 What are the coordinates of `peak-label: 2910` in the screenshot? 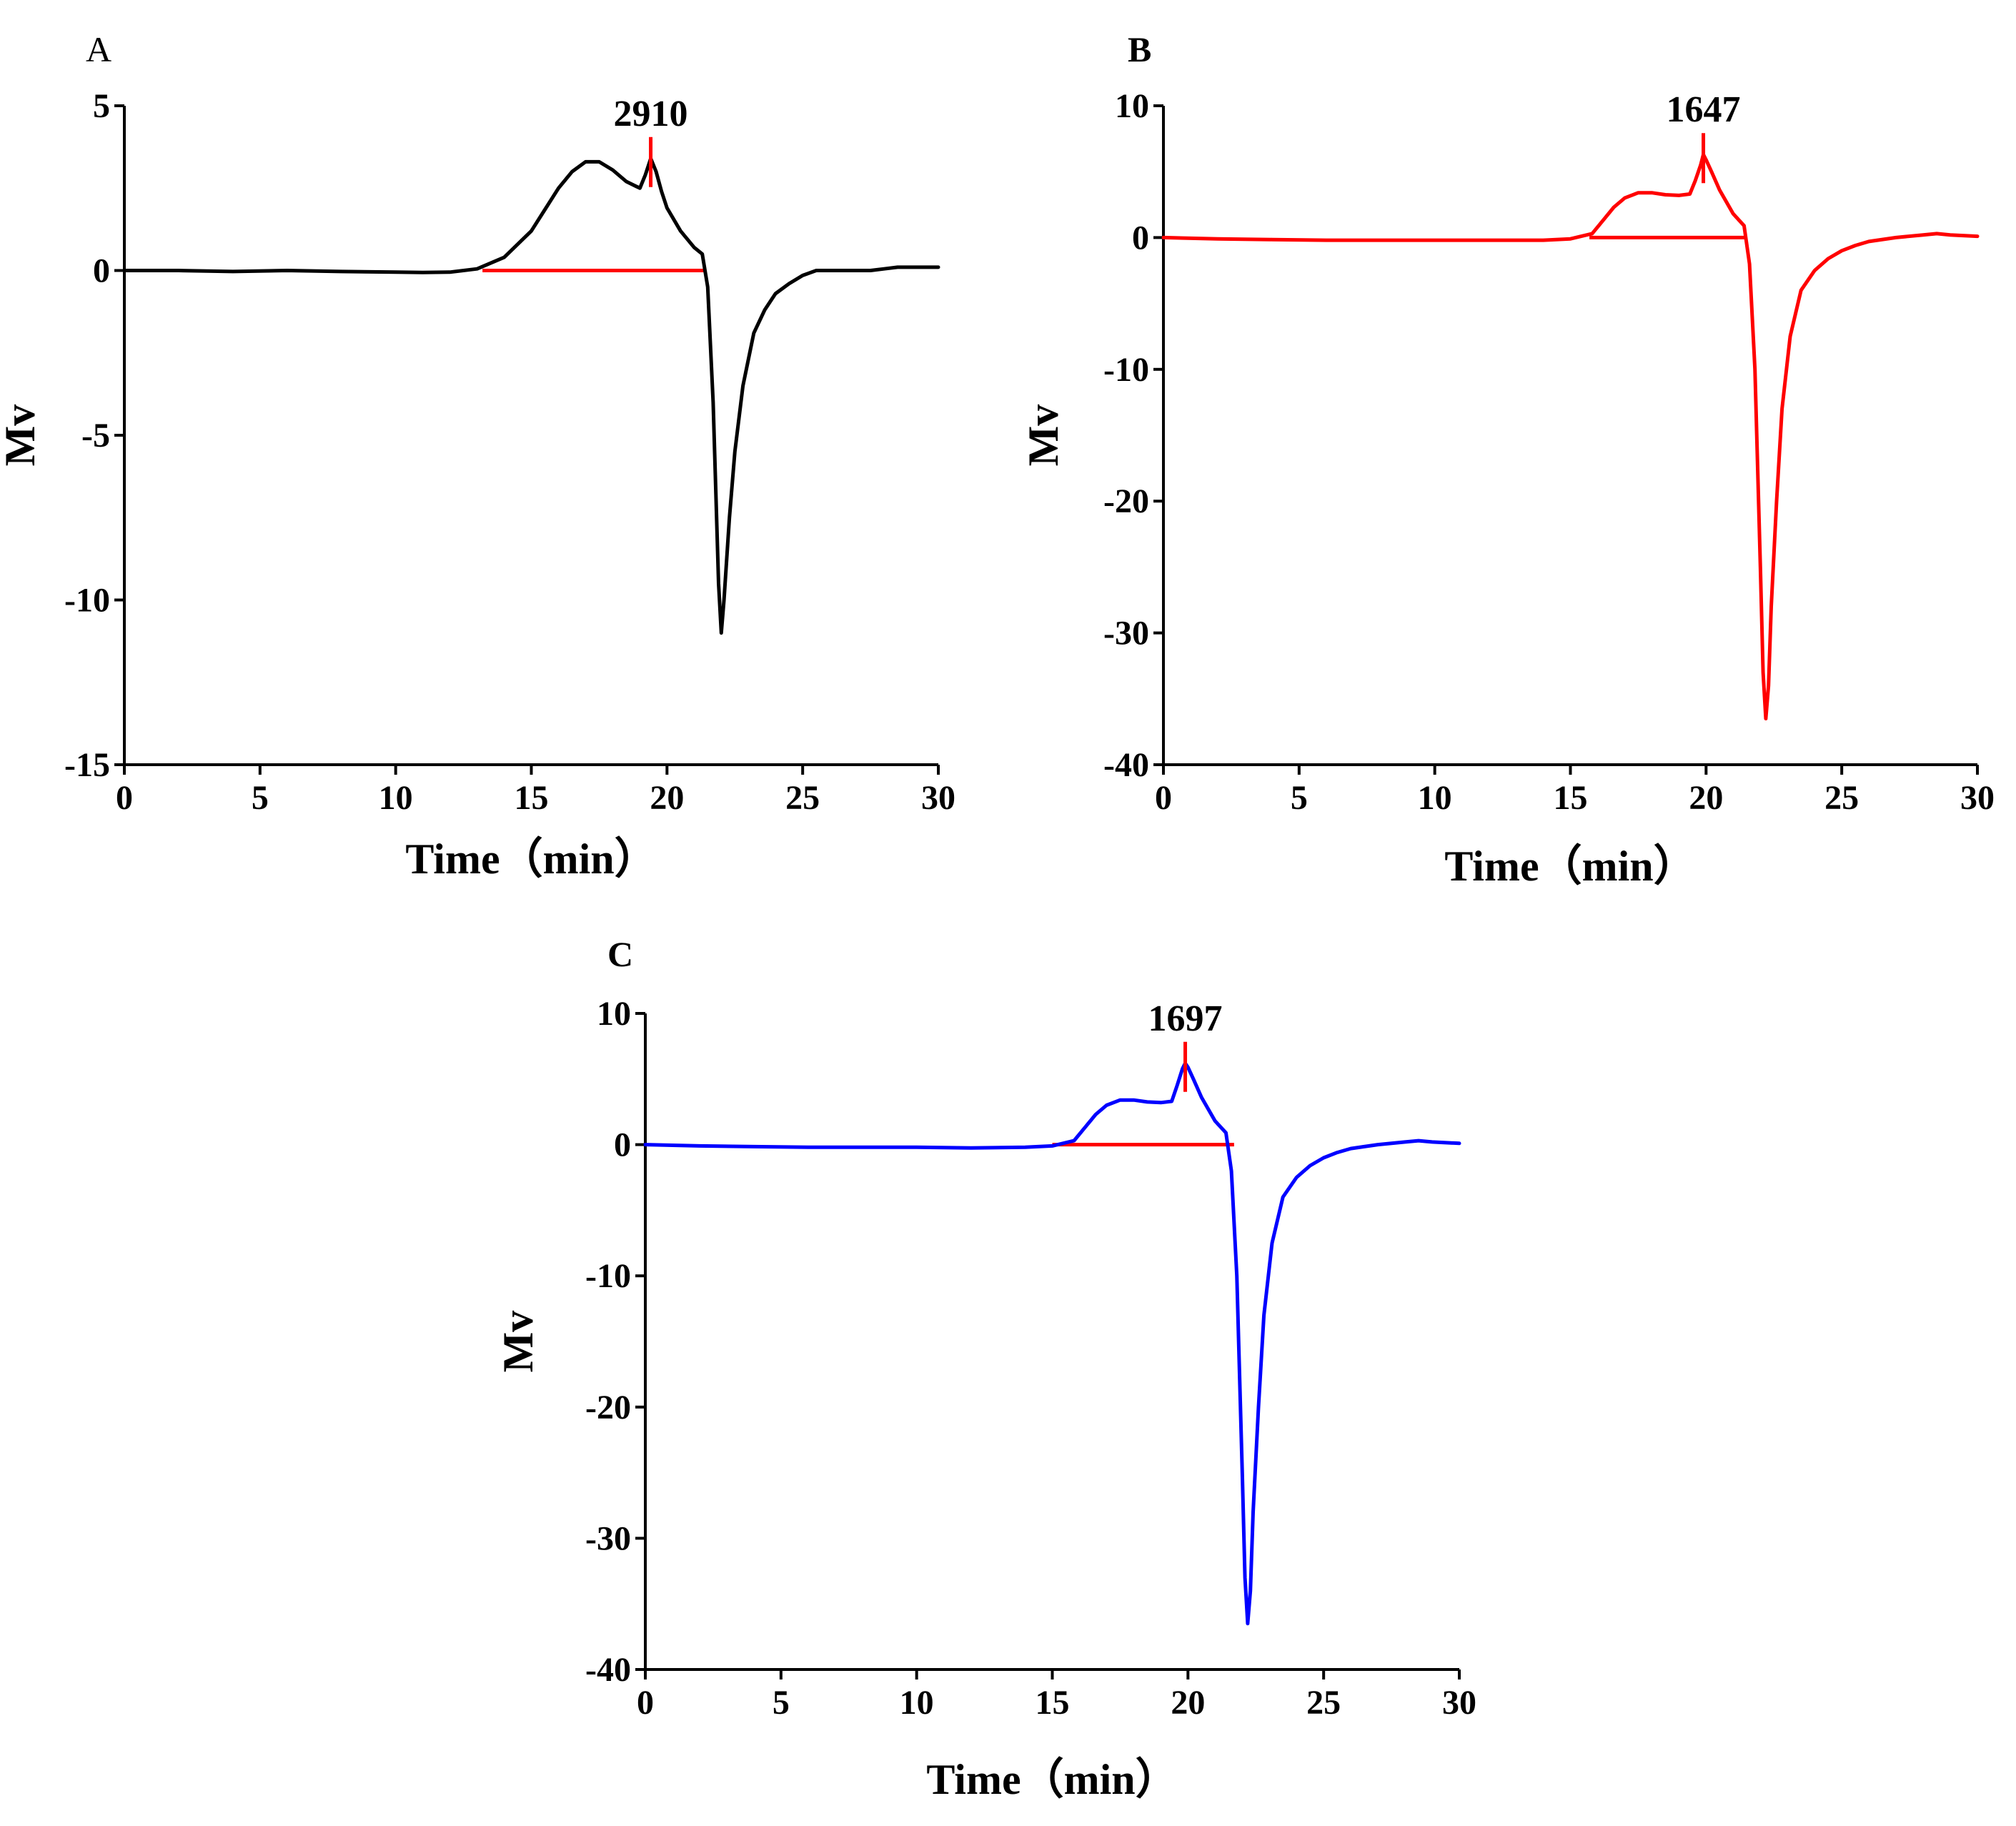 It's located at (651, 114).